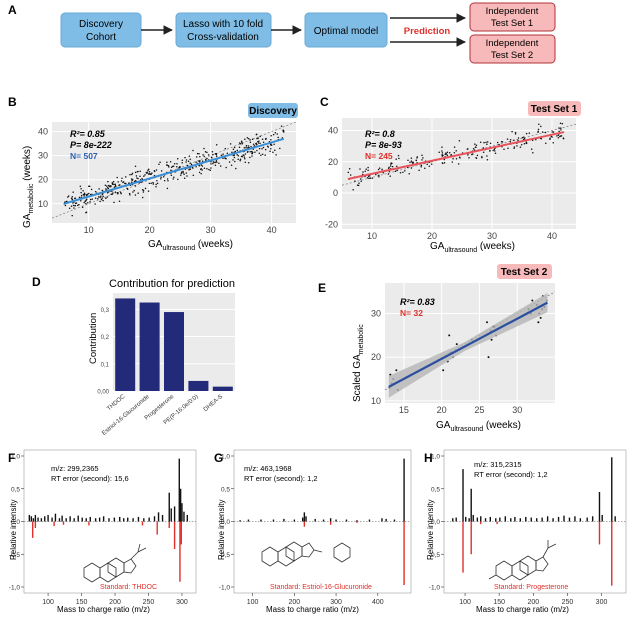 The width and height of the screenshot is (640, 617). What do you see at coordinates (335, 193) in the screenshot?
I see `y-tick-label: 0` at bounding box center [335, 193].